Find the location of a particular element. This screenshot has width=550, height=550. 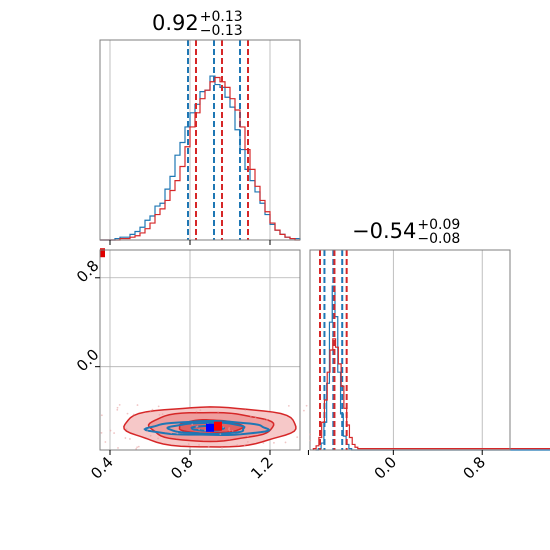

p3-ytick-label-1: 0.8 is located at coordinates (88, 272).